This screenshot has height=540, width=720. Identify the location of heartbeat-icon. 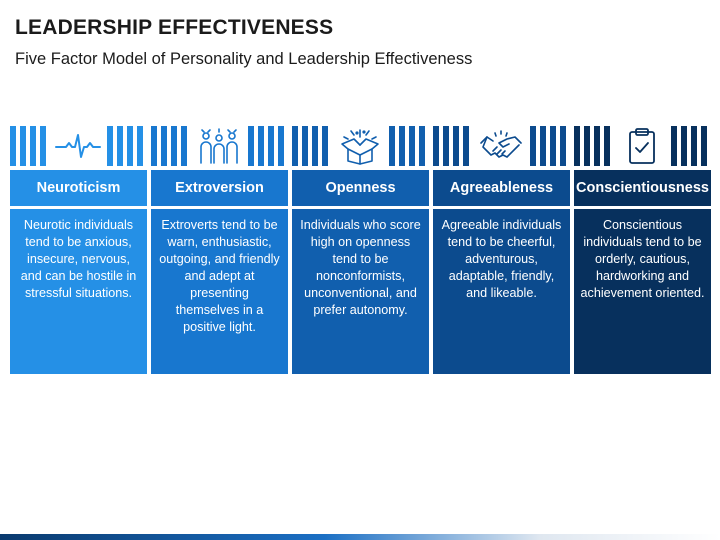
(78, 146).